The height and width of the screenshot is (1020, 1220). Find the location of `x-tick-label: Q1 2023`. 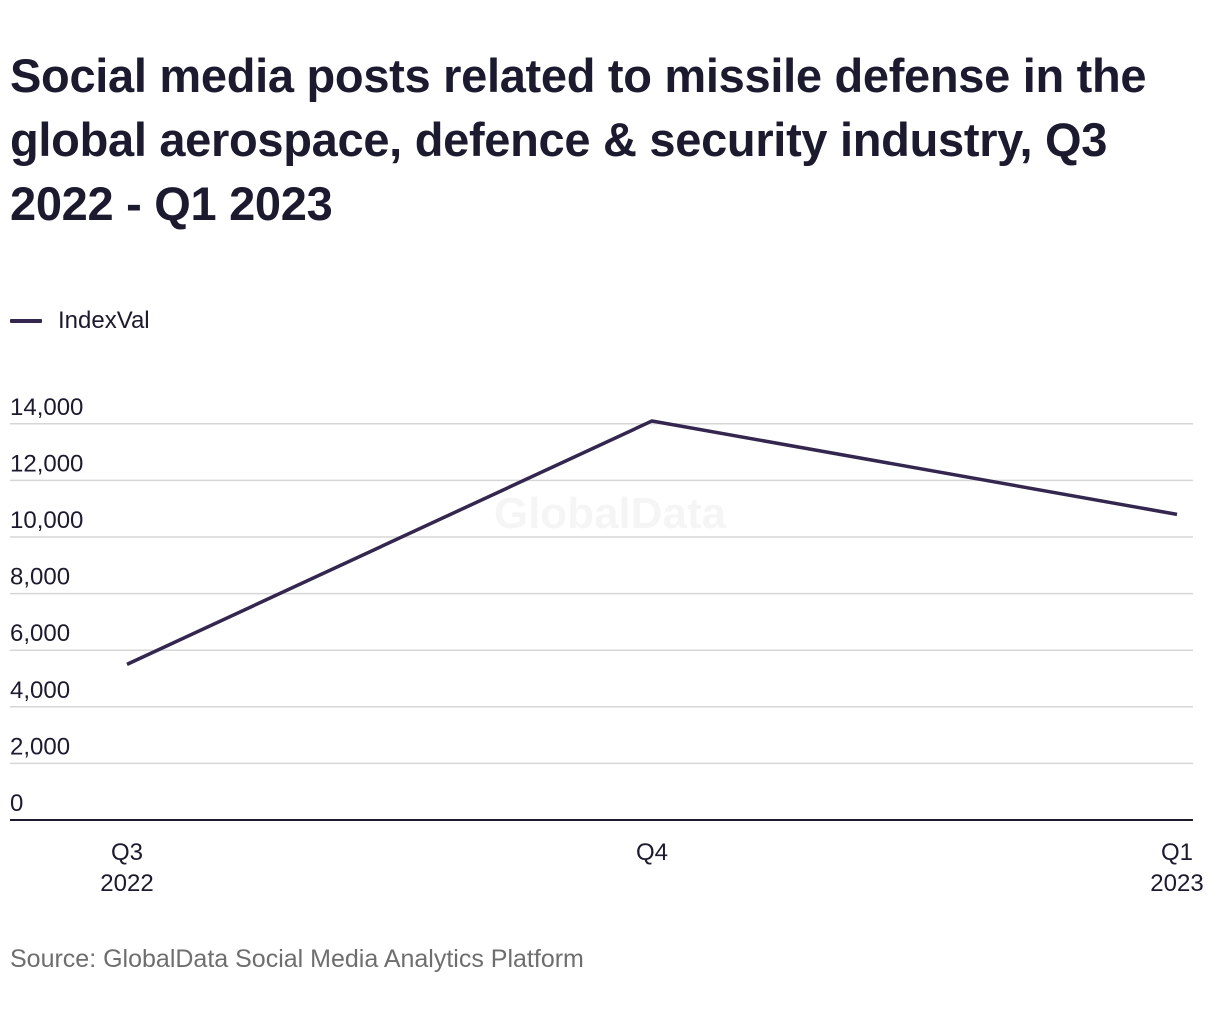

x-tick-label: Q1 2023 is located at coordinates (1176, 868).